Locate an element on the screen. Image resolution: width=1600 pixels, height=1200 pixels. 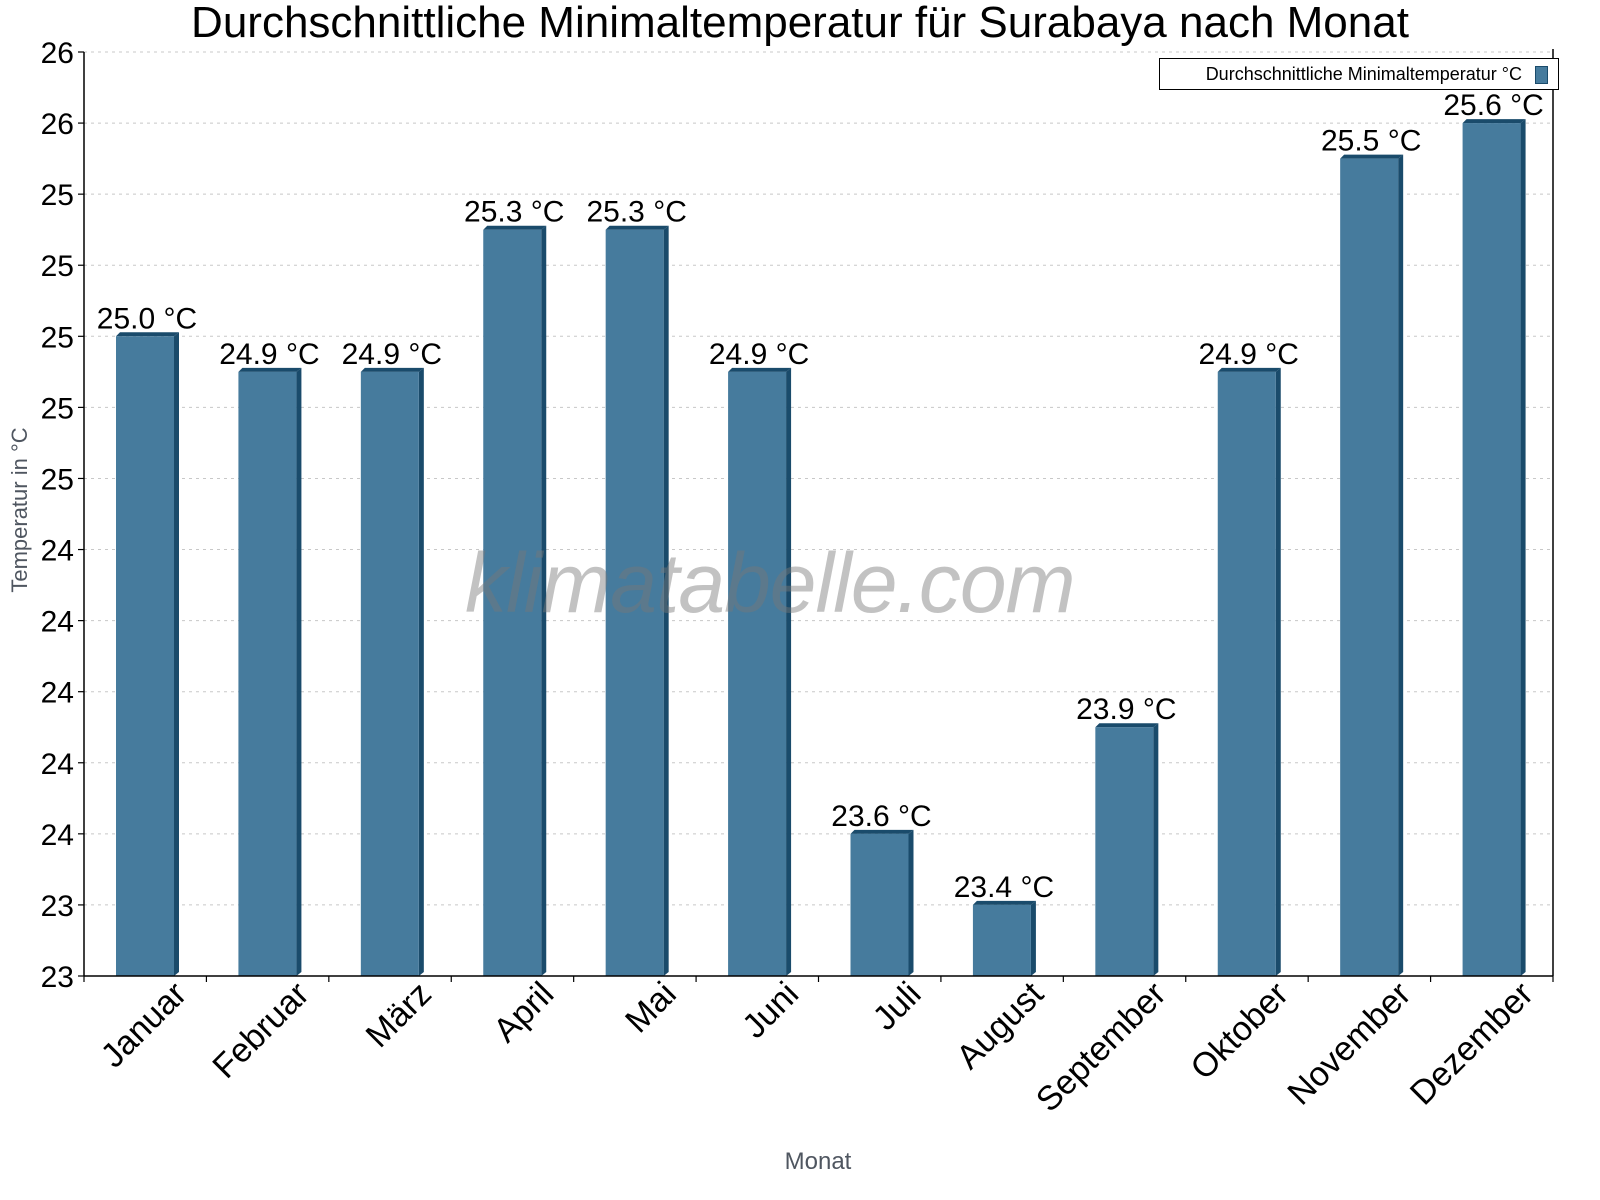
x-tick-label: April is located at coordinates (523, 1012).